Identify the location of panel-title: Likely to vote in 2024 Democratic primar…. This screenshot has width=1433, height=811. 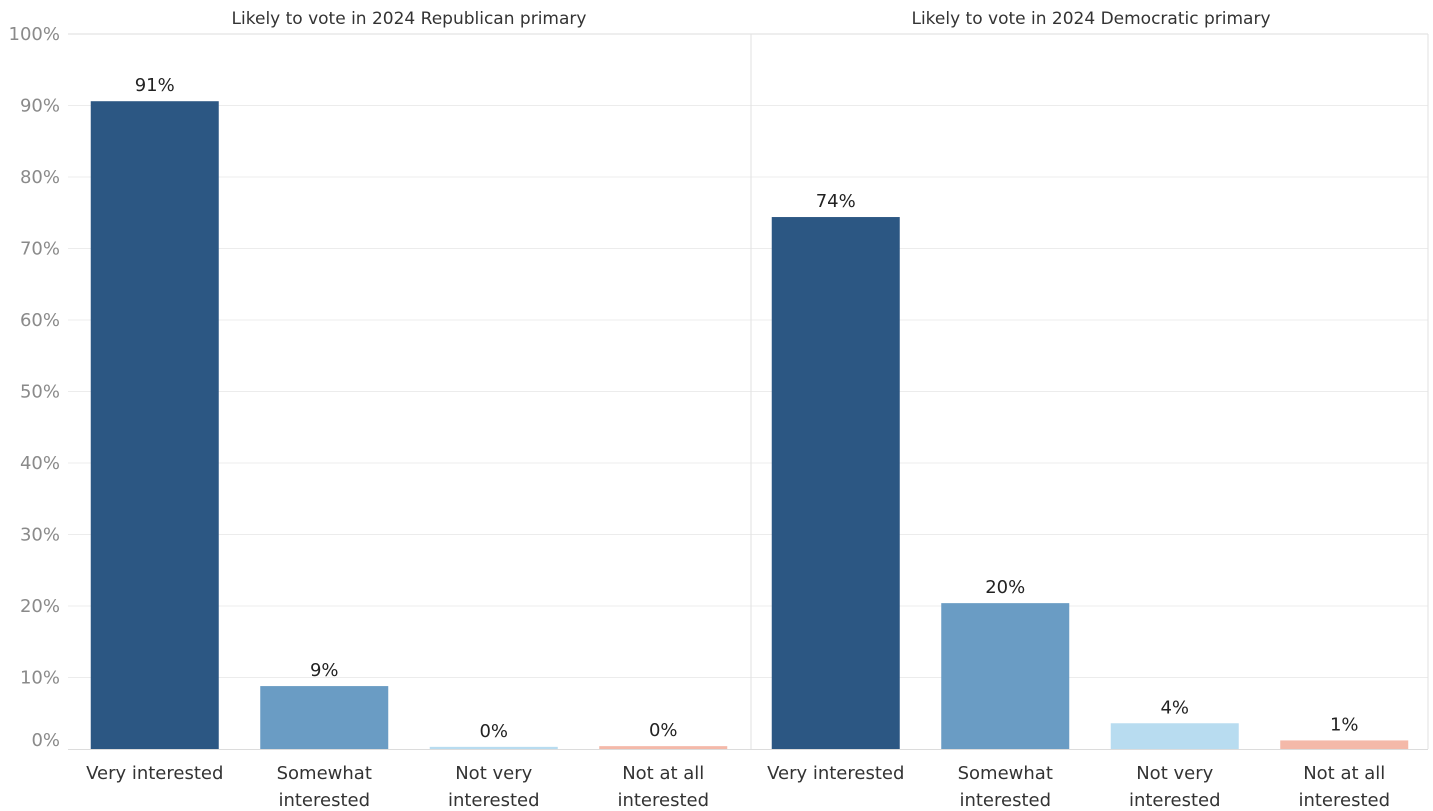
(1090, 19).